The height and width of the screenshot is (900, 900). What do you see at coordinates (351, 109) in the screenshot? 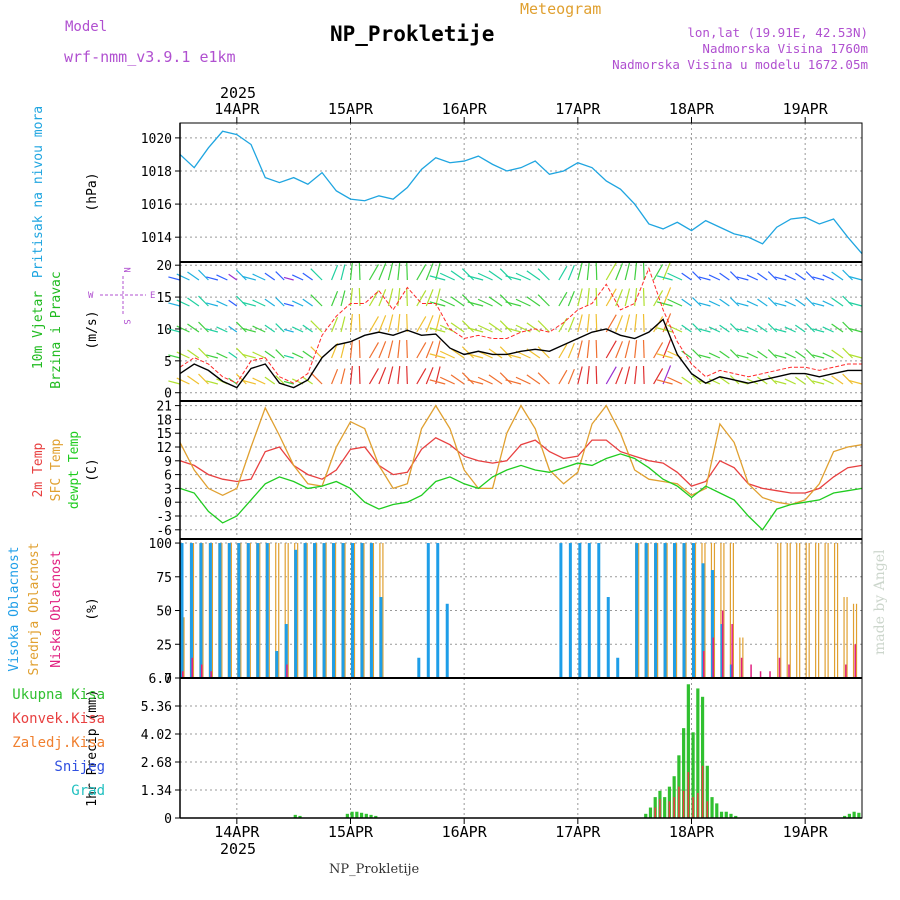
I see `top-xtick-label: 15APR` at bounding box center [351, 109].